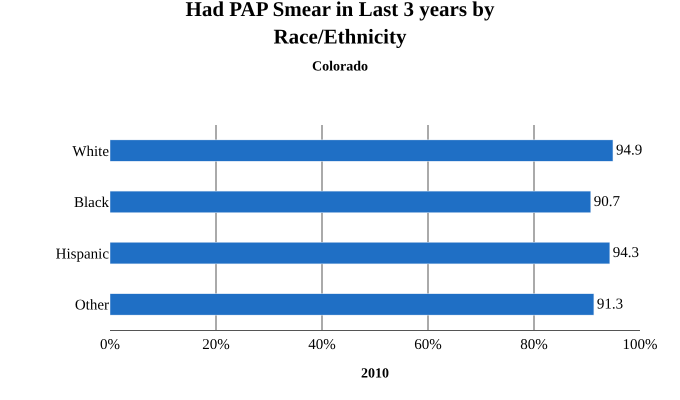  What do you see at coordinates (428, 345) in the screenshot?
I see `x-tick-label: 60%` at bounding box center [428, 345].